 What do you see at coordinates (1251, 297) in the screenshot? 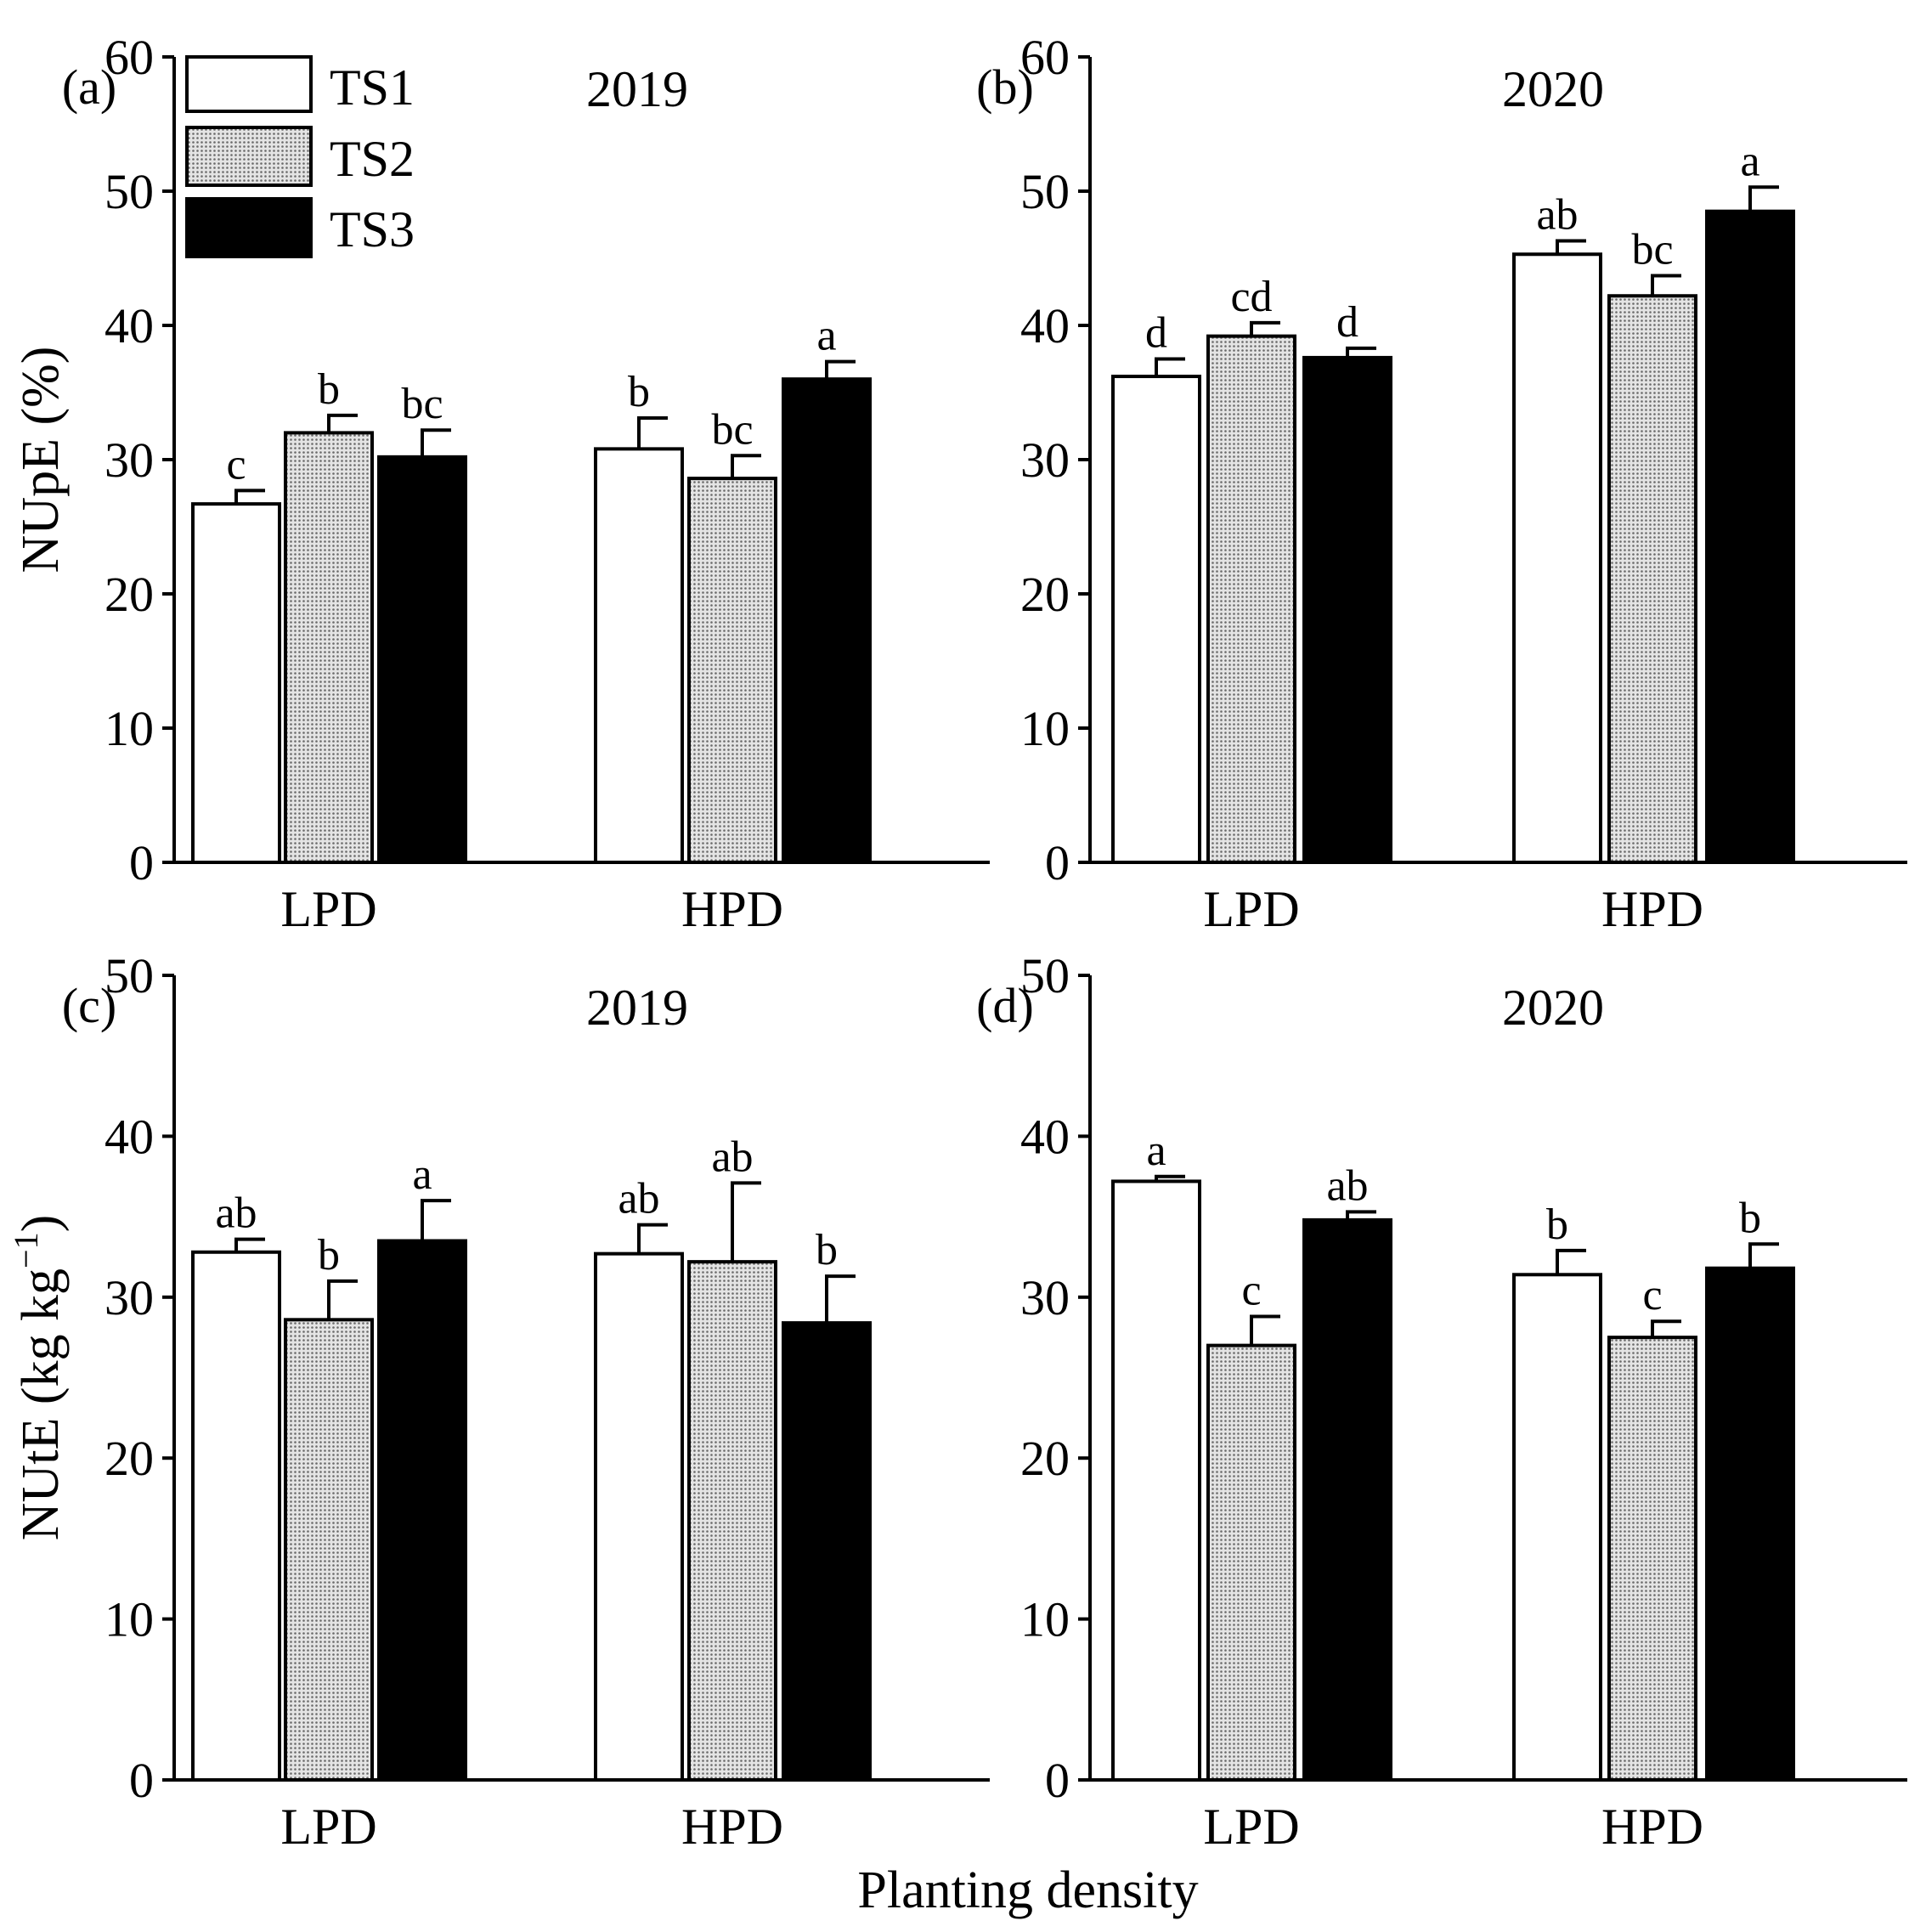
I see `significance-letter: cd` at bounding box center [1251, 297].